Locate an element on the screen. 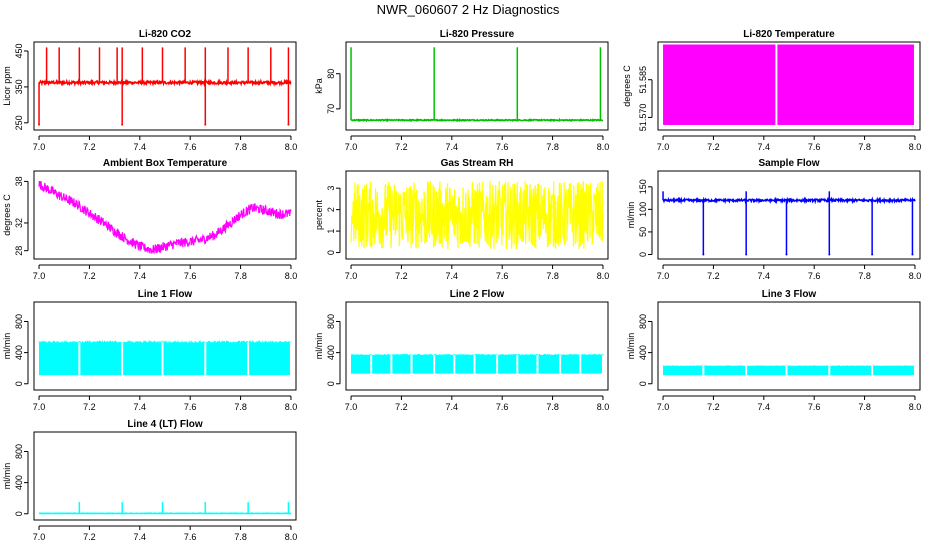 Image resolution: width=936 pixels, height=540 pixels. y-tick-label: 100 is located at coordinates (643, 209).